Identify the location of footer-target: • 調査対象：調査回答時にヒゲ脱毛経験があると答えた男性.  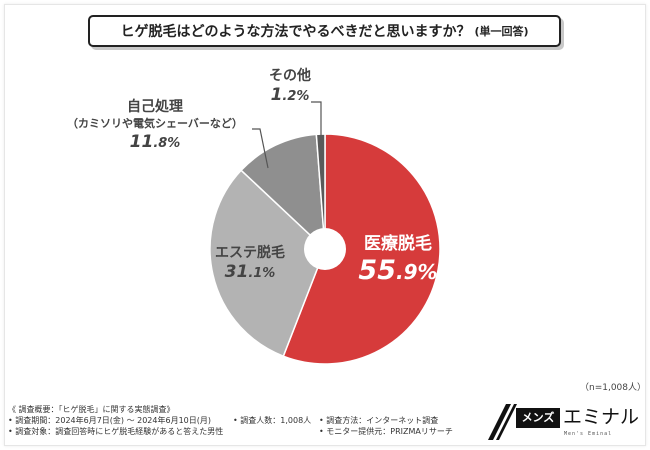
(116, 431).